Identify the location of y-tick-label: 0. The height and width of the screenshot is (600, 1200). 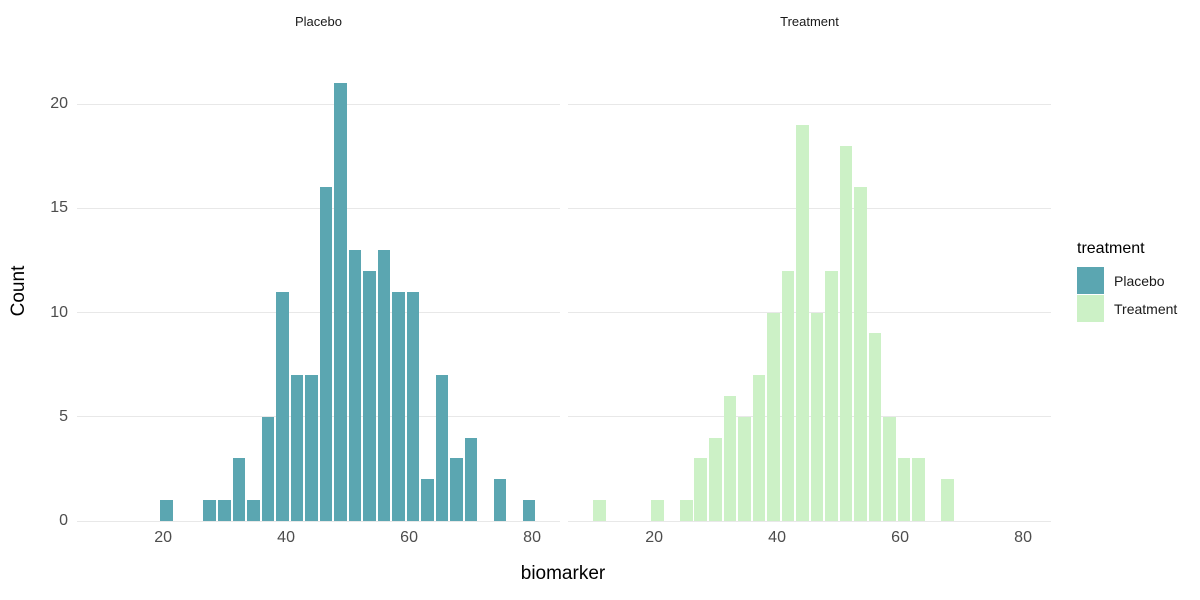
(63, 520).